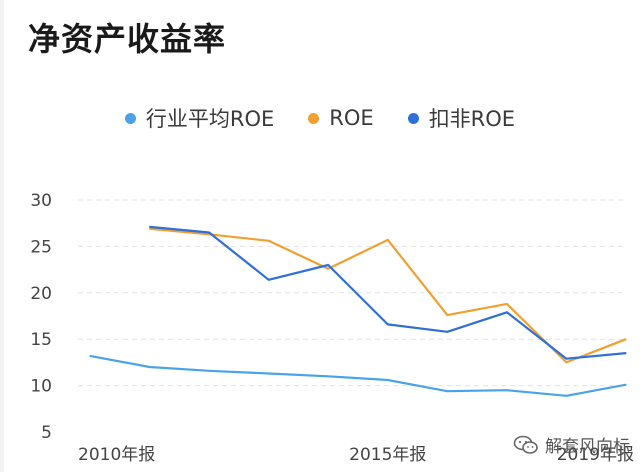  I want to click on watermark-text: 解套风向标, so click(587, 447).